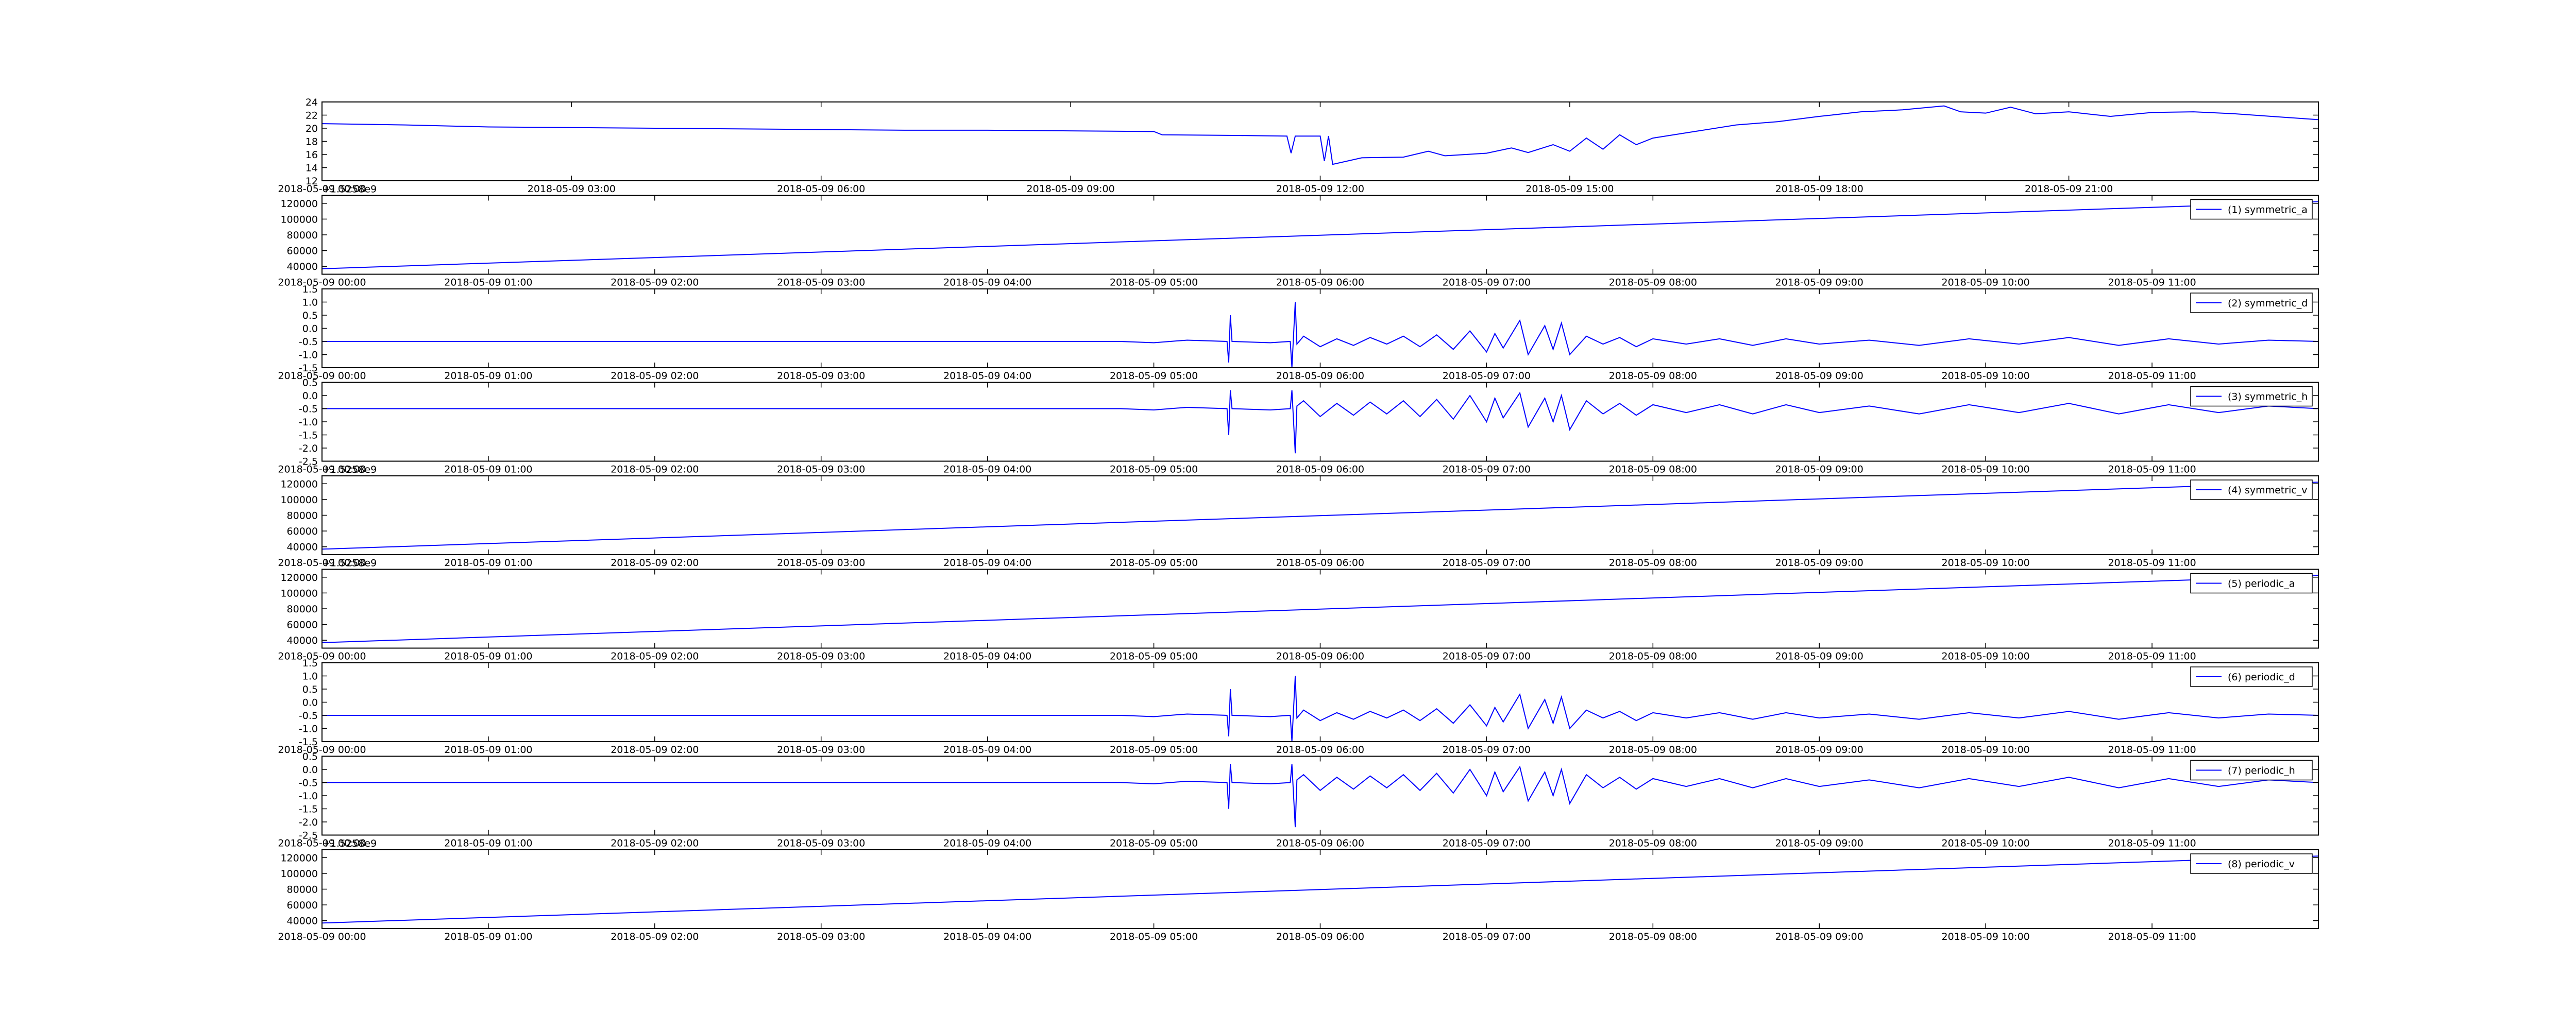  What do you see at coordinates (1819, 189) in the screenshot?
I see `x-tick-label: 2018-05-09 18:00` at bounding box center [1819, 189].